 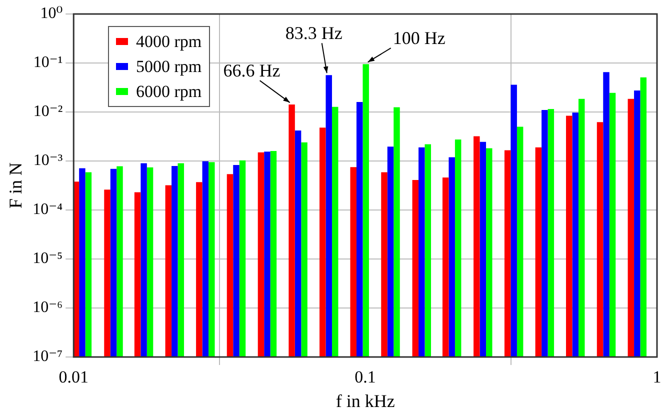 What do you see at coordinates (48, 63) in the screenshot?
I see `y-tick-label: 10⁻¹` at bounding box center [48, 63].